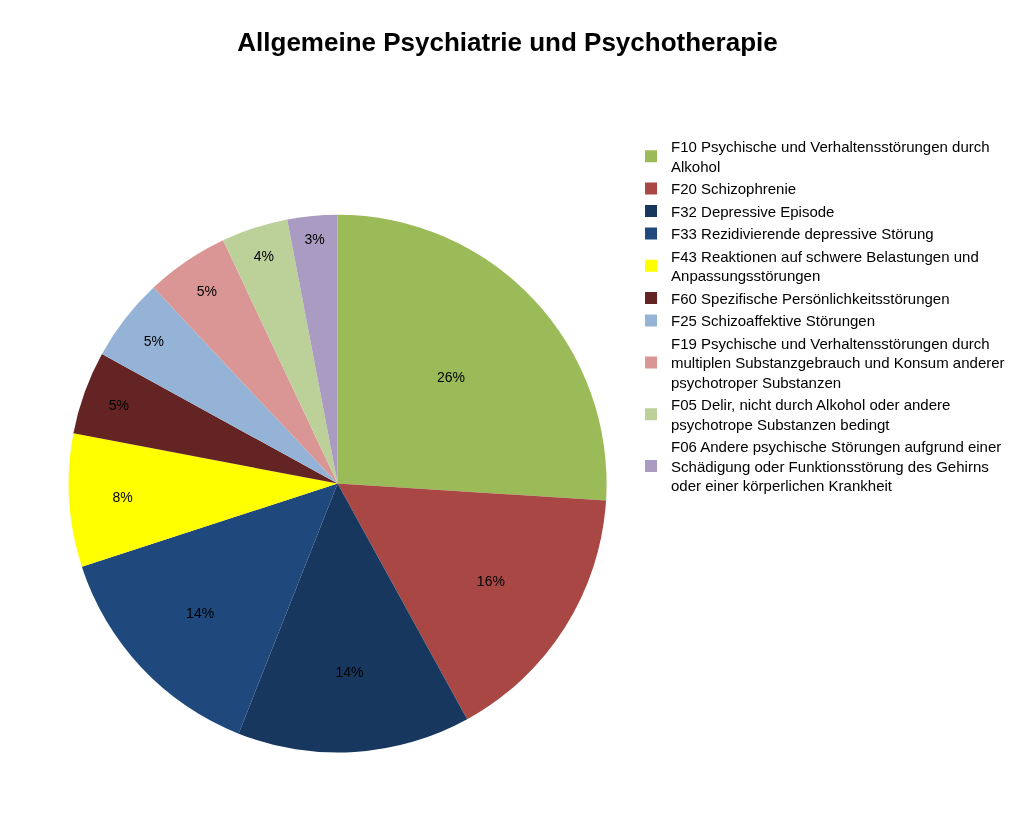 This screenshot has width=1015, height=832. Describe the element at coordinates (836, 466) in the screenshot. I see `legend-label: F06 Andere psychische Störungen aufgrund einer Schädigung oder Funktionsstörung des Gehirns oder einer körperlichen Krankheit` at that location.